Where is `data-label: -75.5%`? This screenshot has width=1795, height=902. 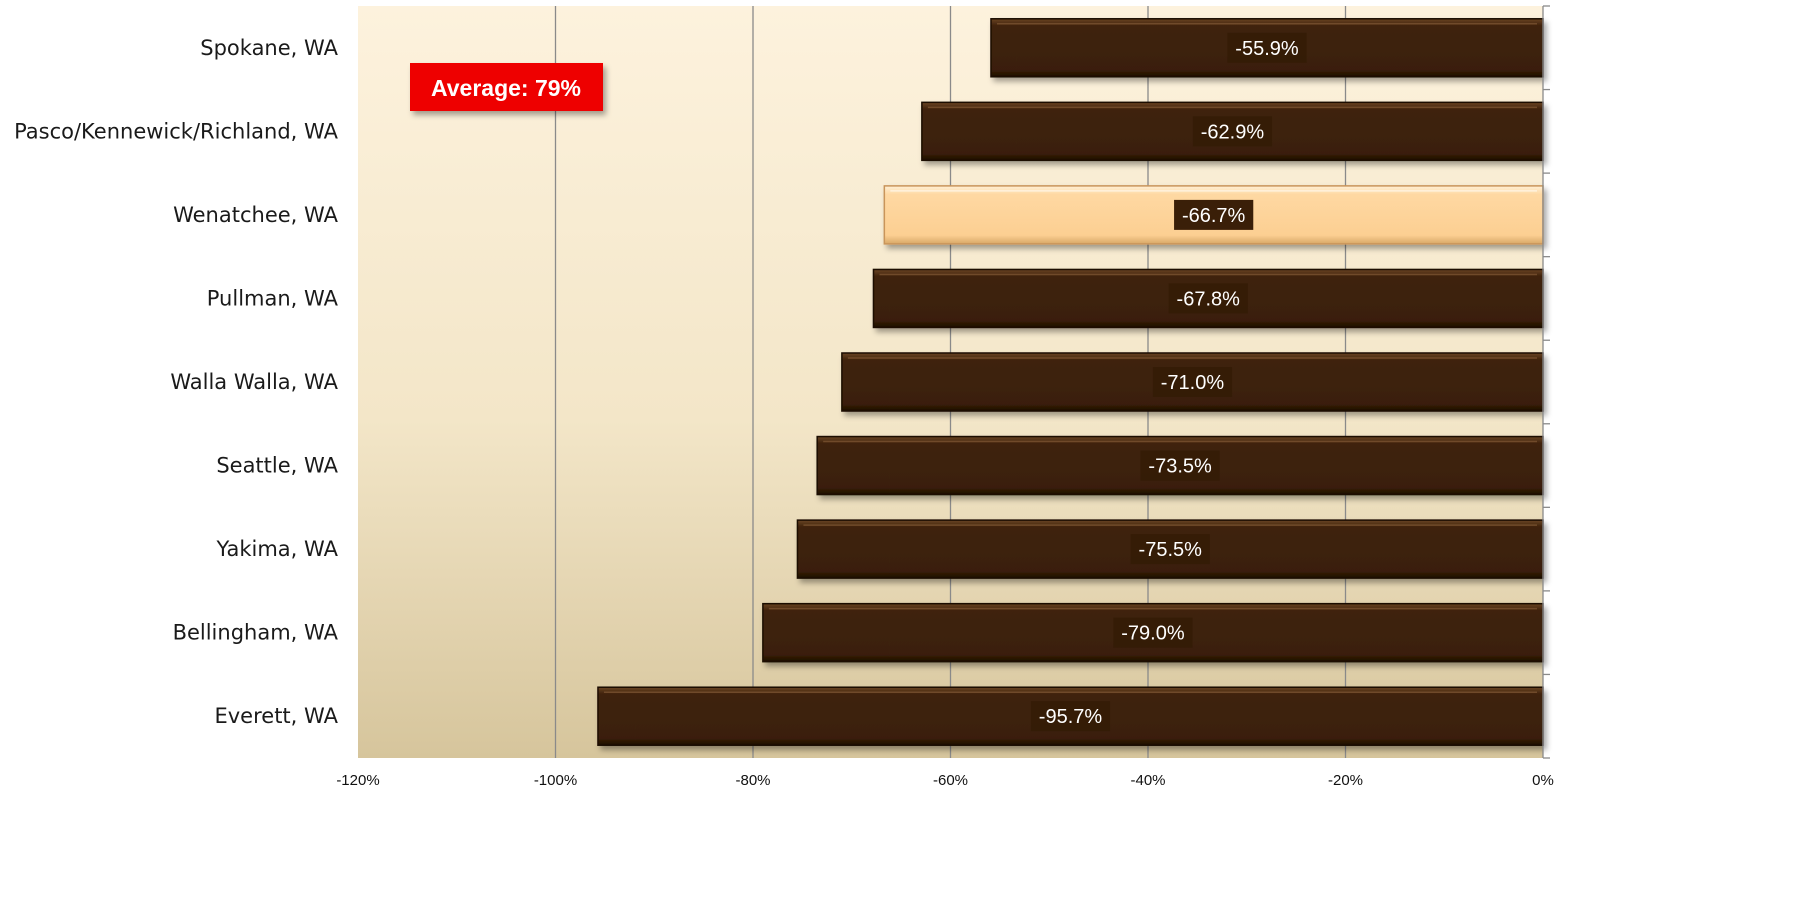 data-label: -75.5% is located at coordinates (1171, 550).